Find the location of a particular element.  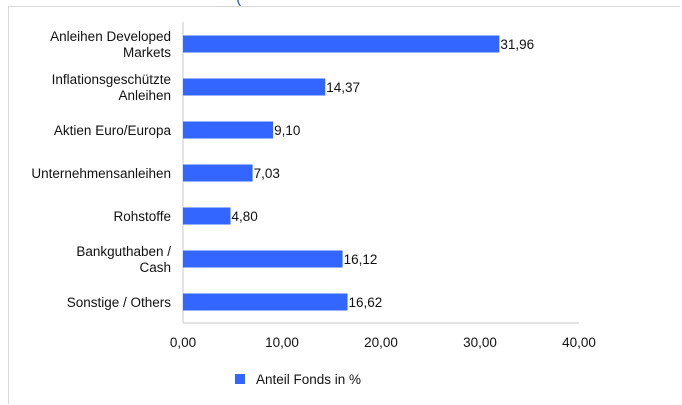

category-label: Unternehmensanleihen is located at coordinates (101, 173).